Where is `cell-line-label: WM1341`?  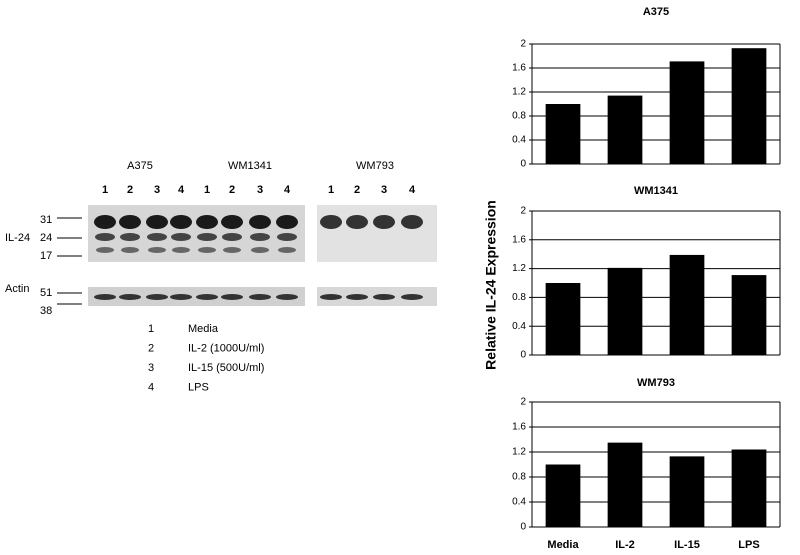 cell-line-label: WM1341 is located at coordinates (250, 166).